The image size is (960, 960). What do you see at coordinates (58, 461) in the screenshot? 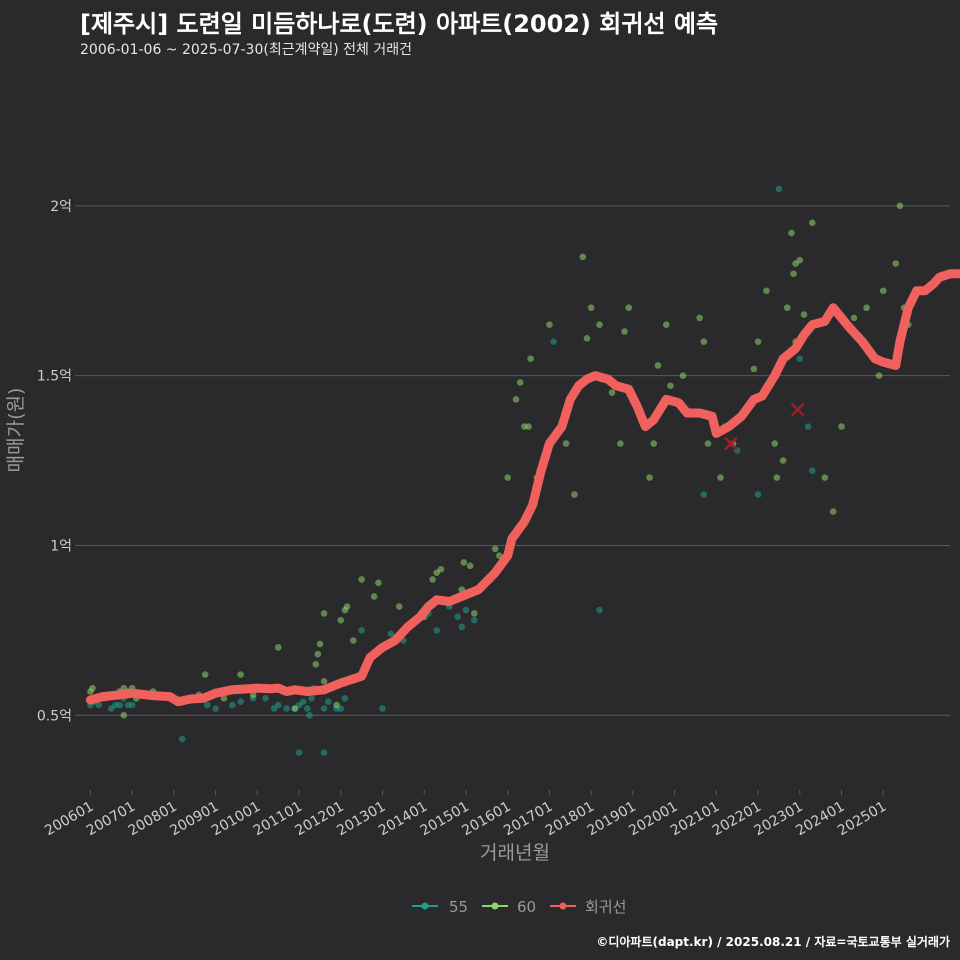
I see `y-tick-labels: 0.5억 1억 1.5억 2억` at bounding box center [58, 461].